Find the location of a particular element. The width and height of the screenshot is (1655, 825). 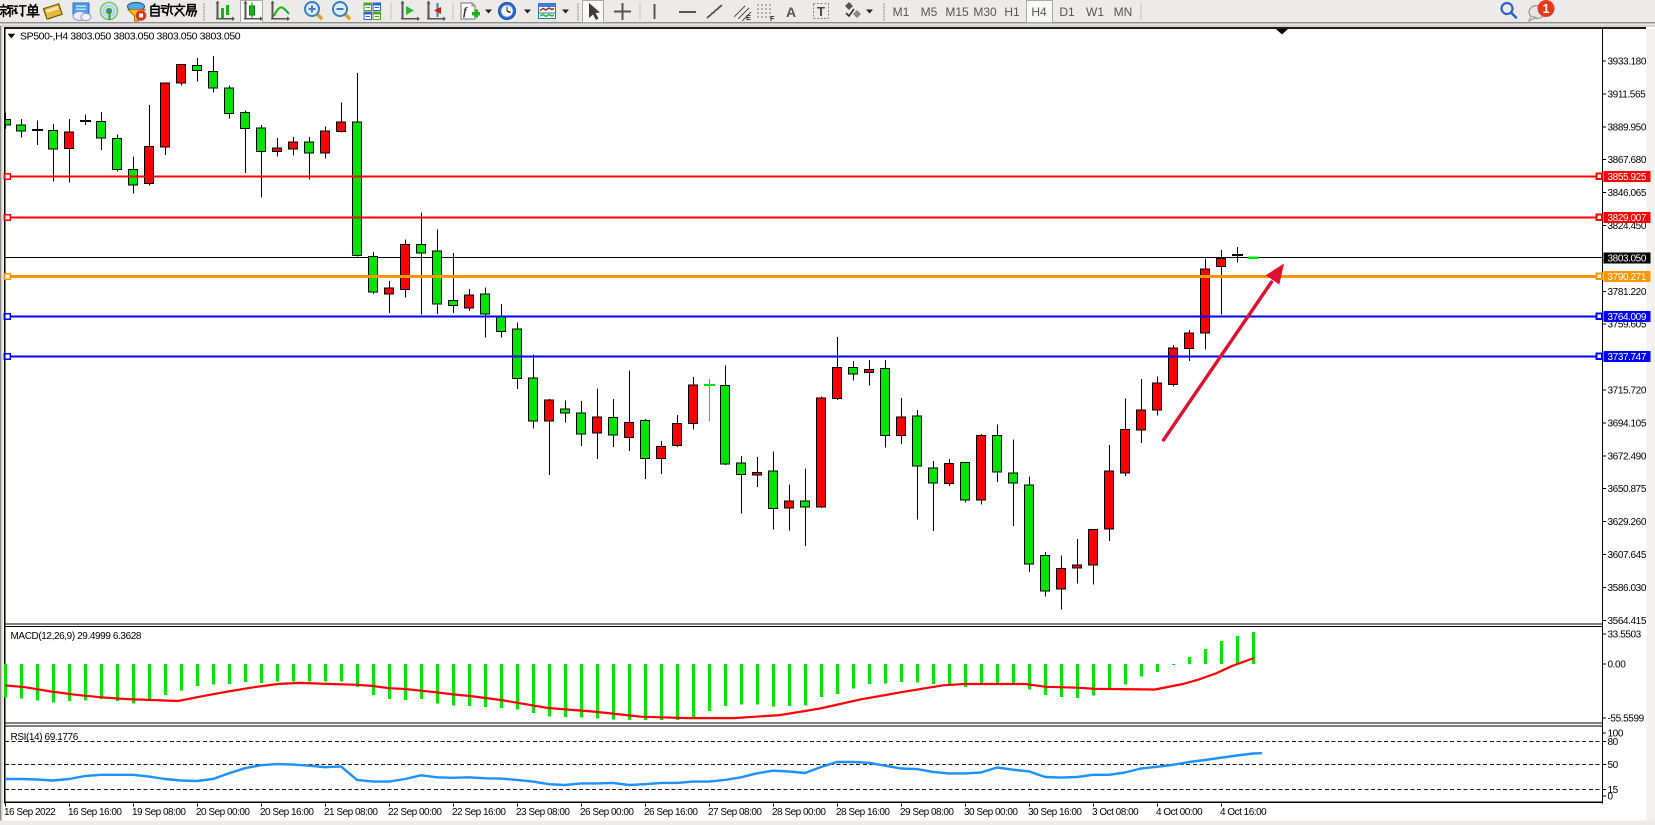

svg-text: 100 is located at coordinates (1616, 734).